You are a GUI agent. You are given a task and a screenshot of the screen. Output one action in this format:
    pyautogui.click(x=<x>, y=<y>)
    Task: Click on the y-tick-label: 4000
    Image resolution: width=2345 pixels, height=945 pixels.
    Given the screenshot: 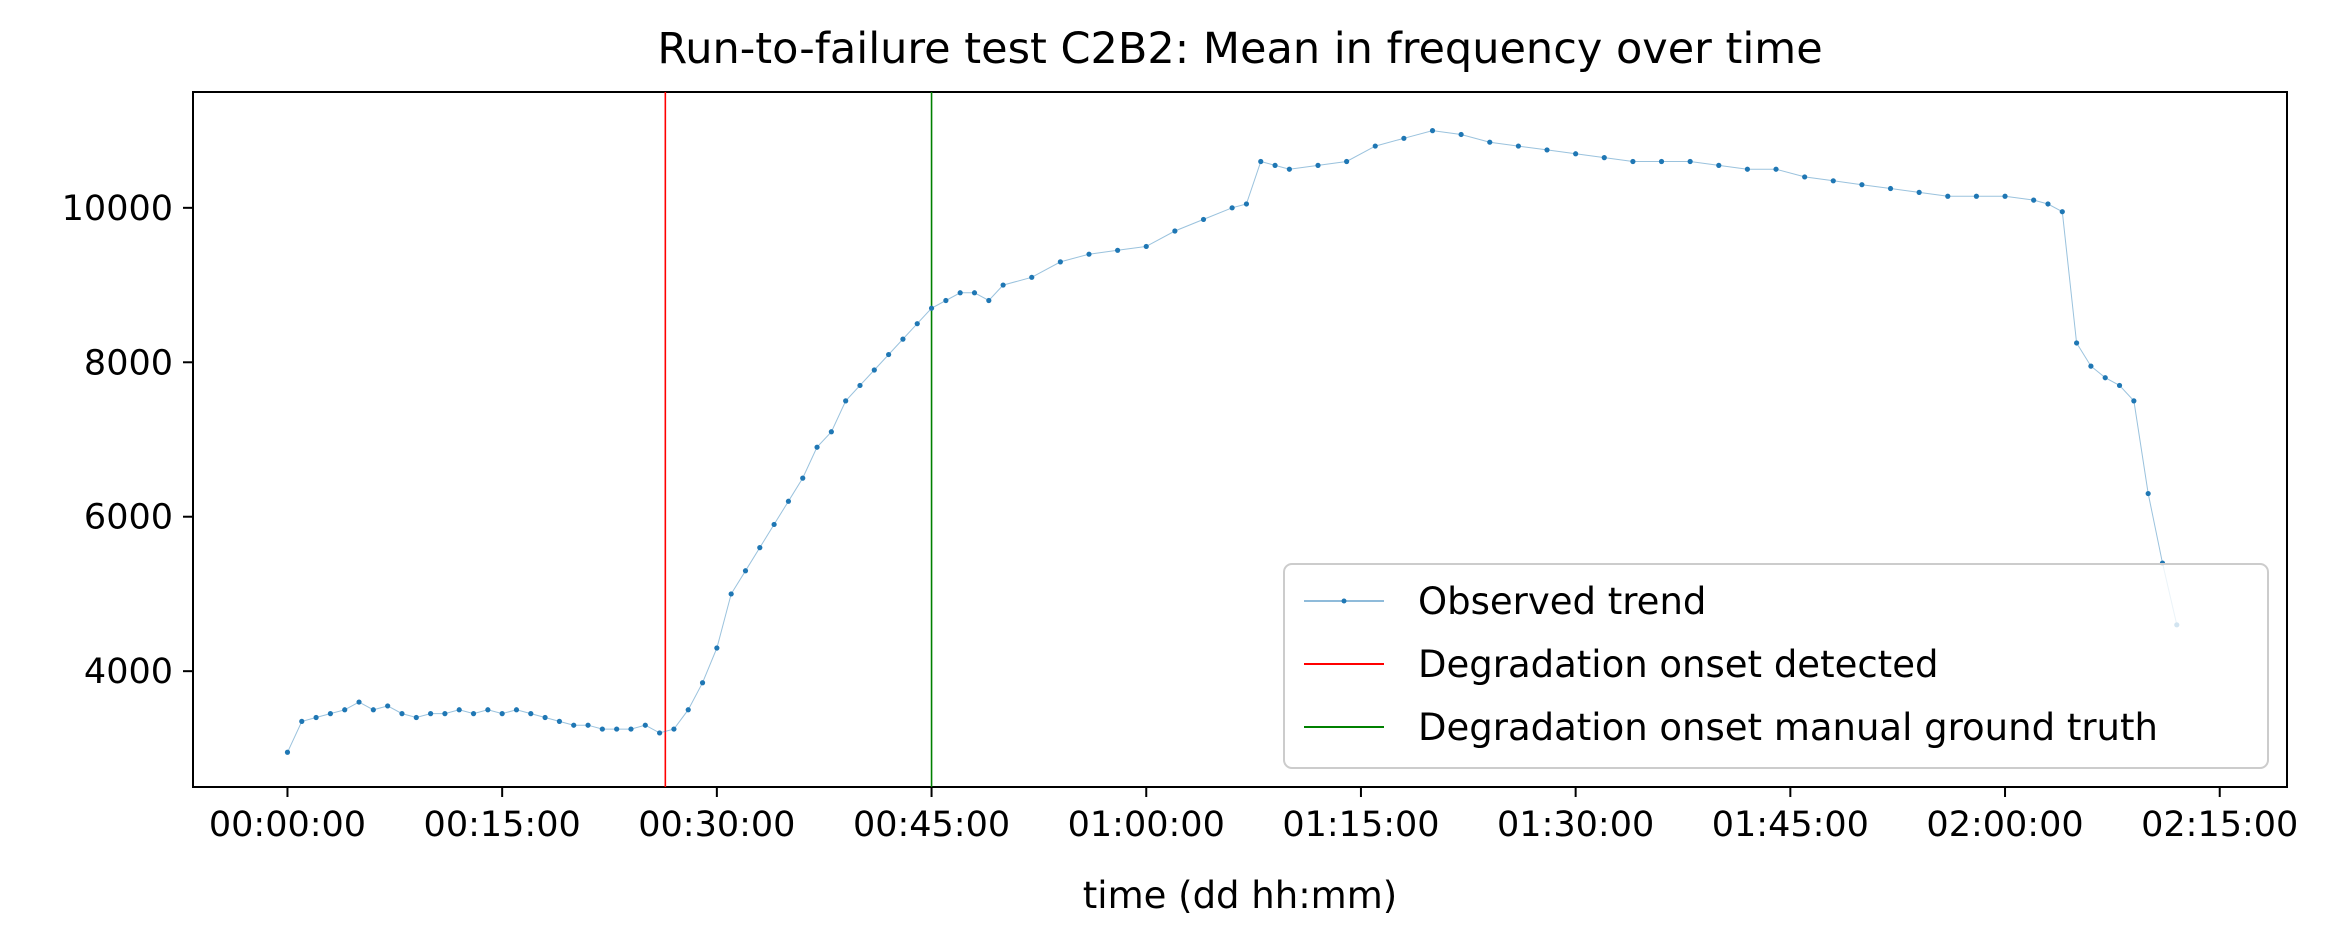 What is the action you would take?
    pyautogui.click(x=128, y=672)
    